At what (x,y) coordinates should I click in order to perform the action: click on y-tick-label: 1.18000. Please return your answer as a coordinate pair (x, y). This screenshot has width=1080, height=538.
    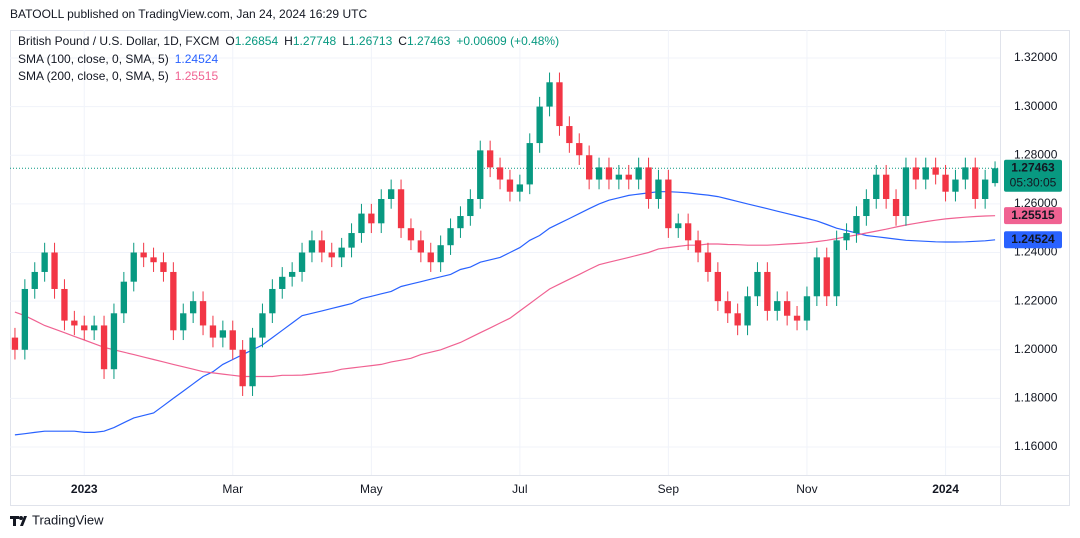
    Looking at the image, I should click on (1036, 398).